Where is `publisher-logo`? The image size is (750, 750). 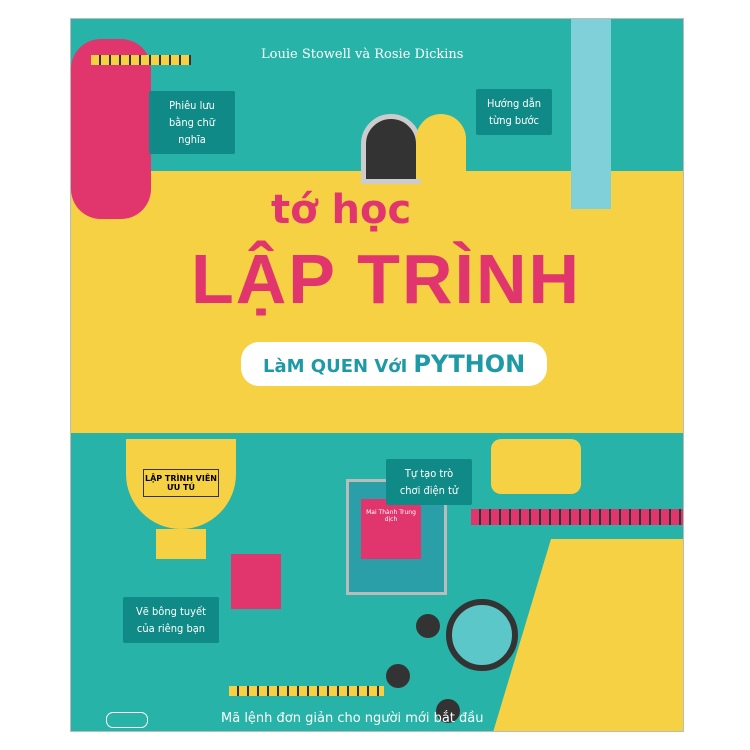 publisher-logo is located at coordinates (127, 720).